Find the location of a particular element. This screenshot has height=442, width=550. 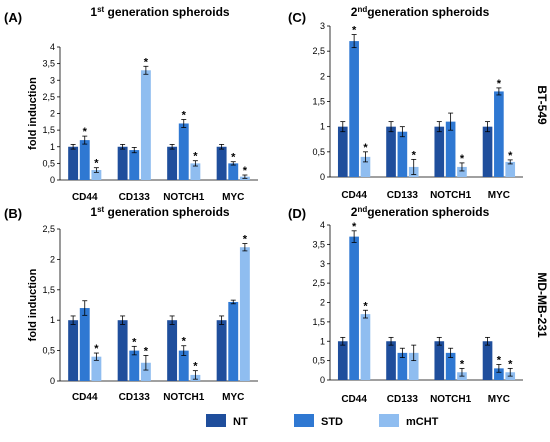

legend-item: STD is located at coordinates (318, 421).